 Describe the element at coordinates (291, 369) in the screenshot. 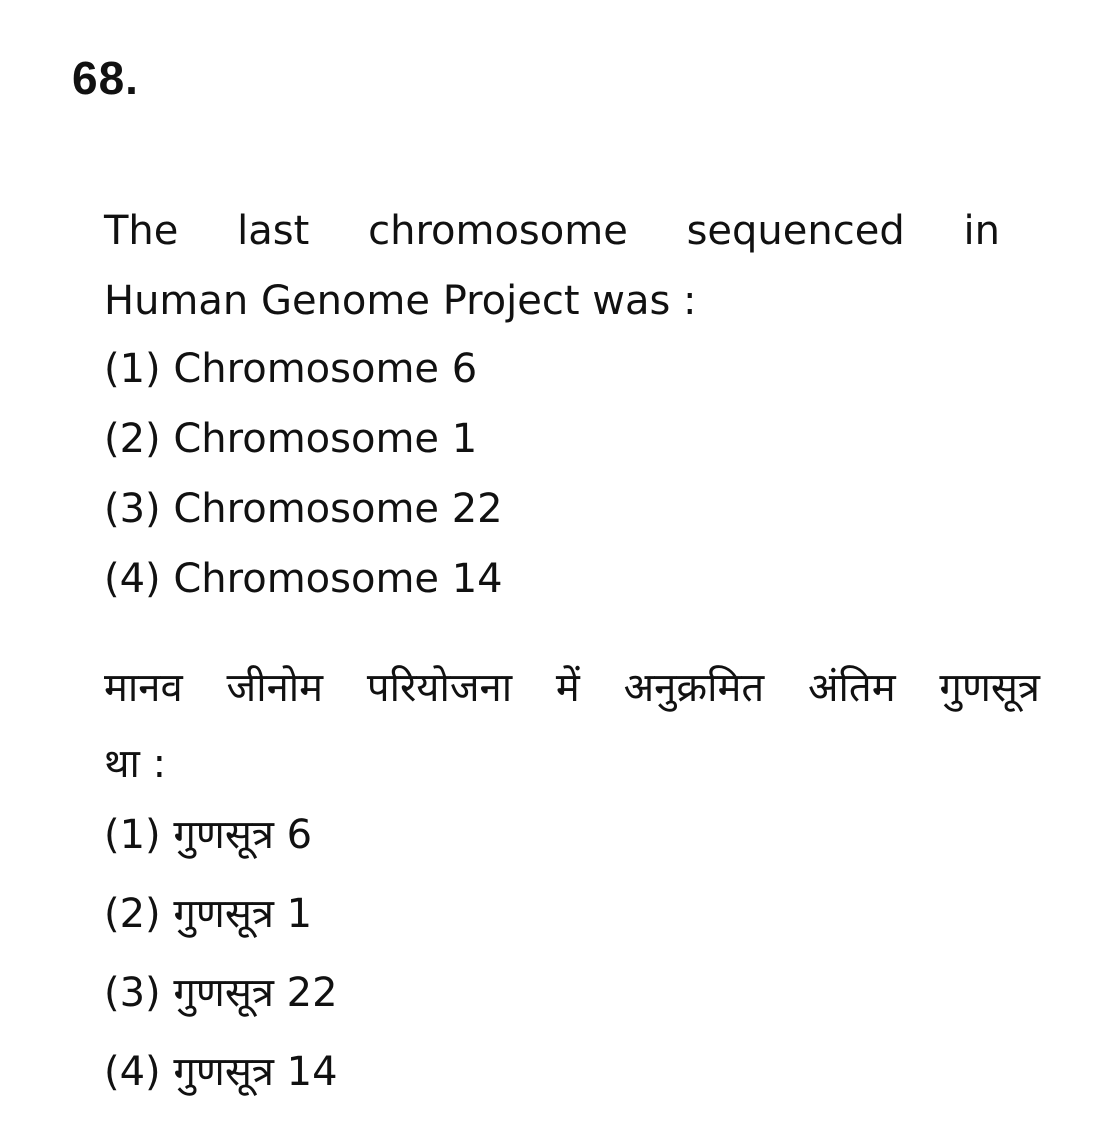

I see `english-option-1: (1) Chromosome 6` at that location.